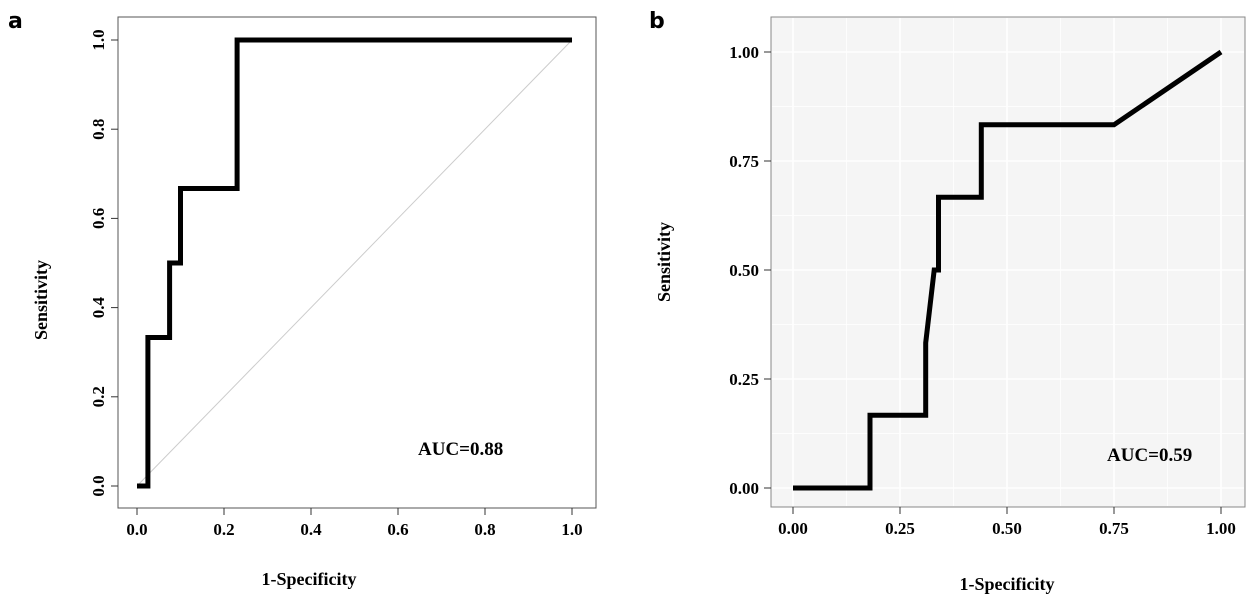 The width and height of the screenshot is (1254, 596). What do you see at coordinates (744, 270) in the screenshot?
I see `y-tick-label: 0.50` at bounding box center [744, 270].